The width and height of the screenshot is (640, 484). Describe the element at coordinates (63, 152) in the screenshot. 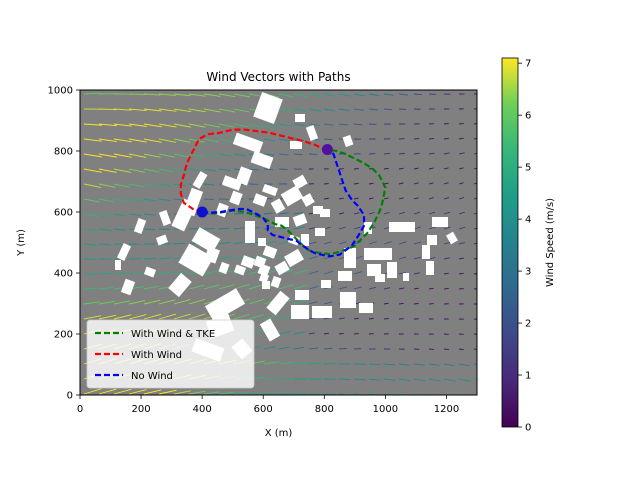

I see `y-tick-label: 800` at that location.